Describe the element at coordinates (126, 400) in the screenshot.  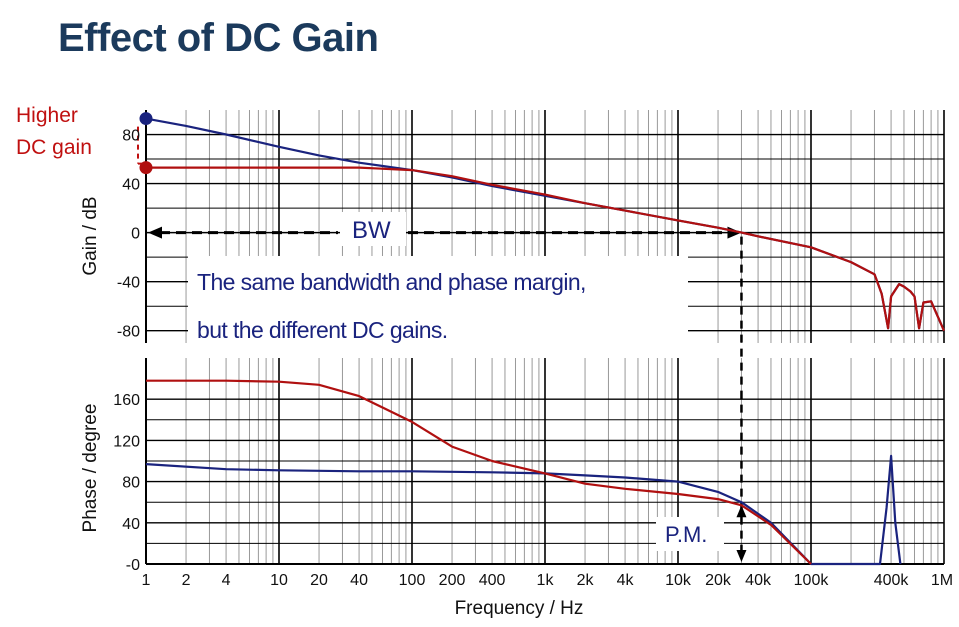
I see `phase-ytick-label: 160` at that location.